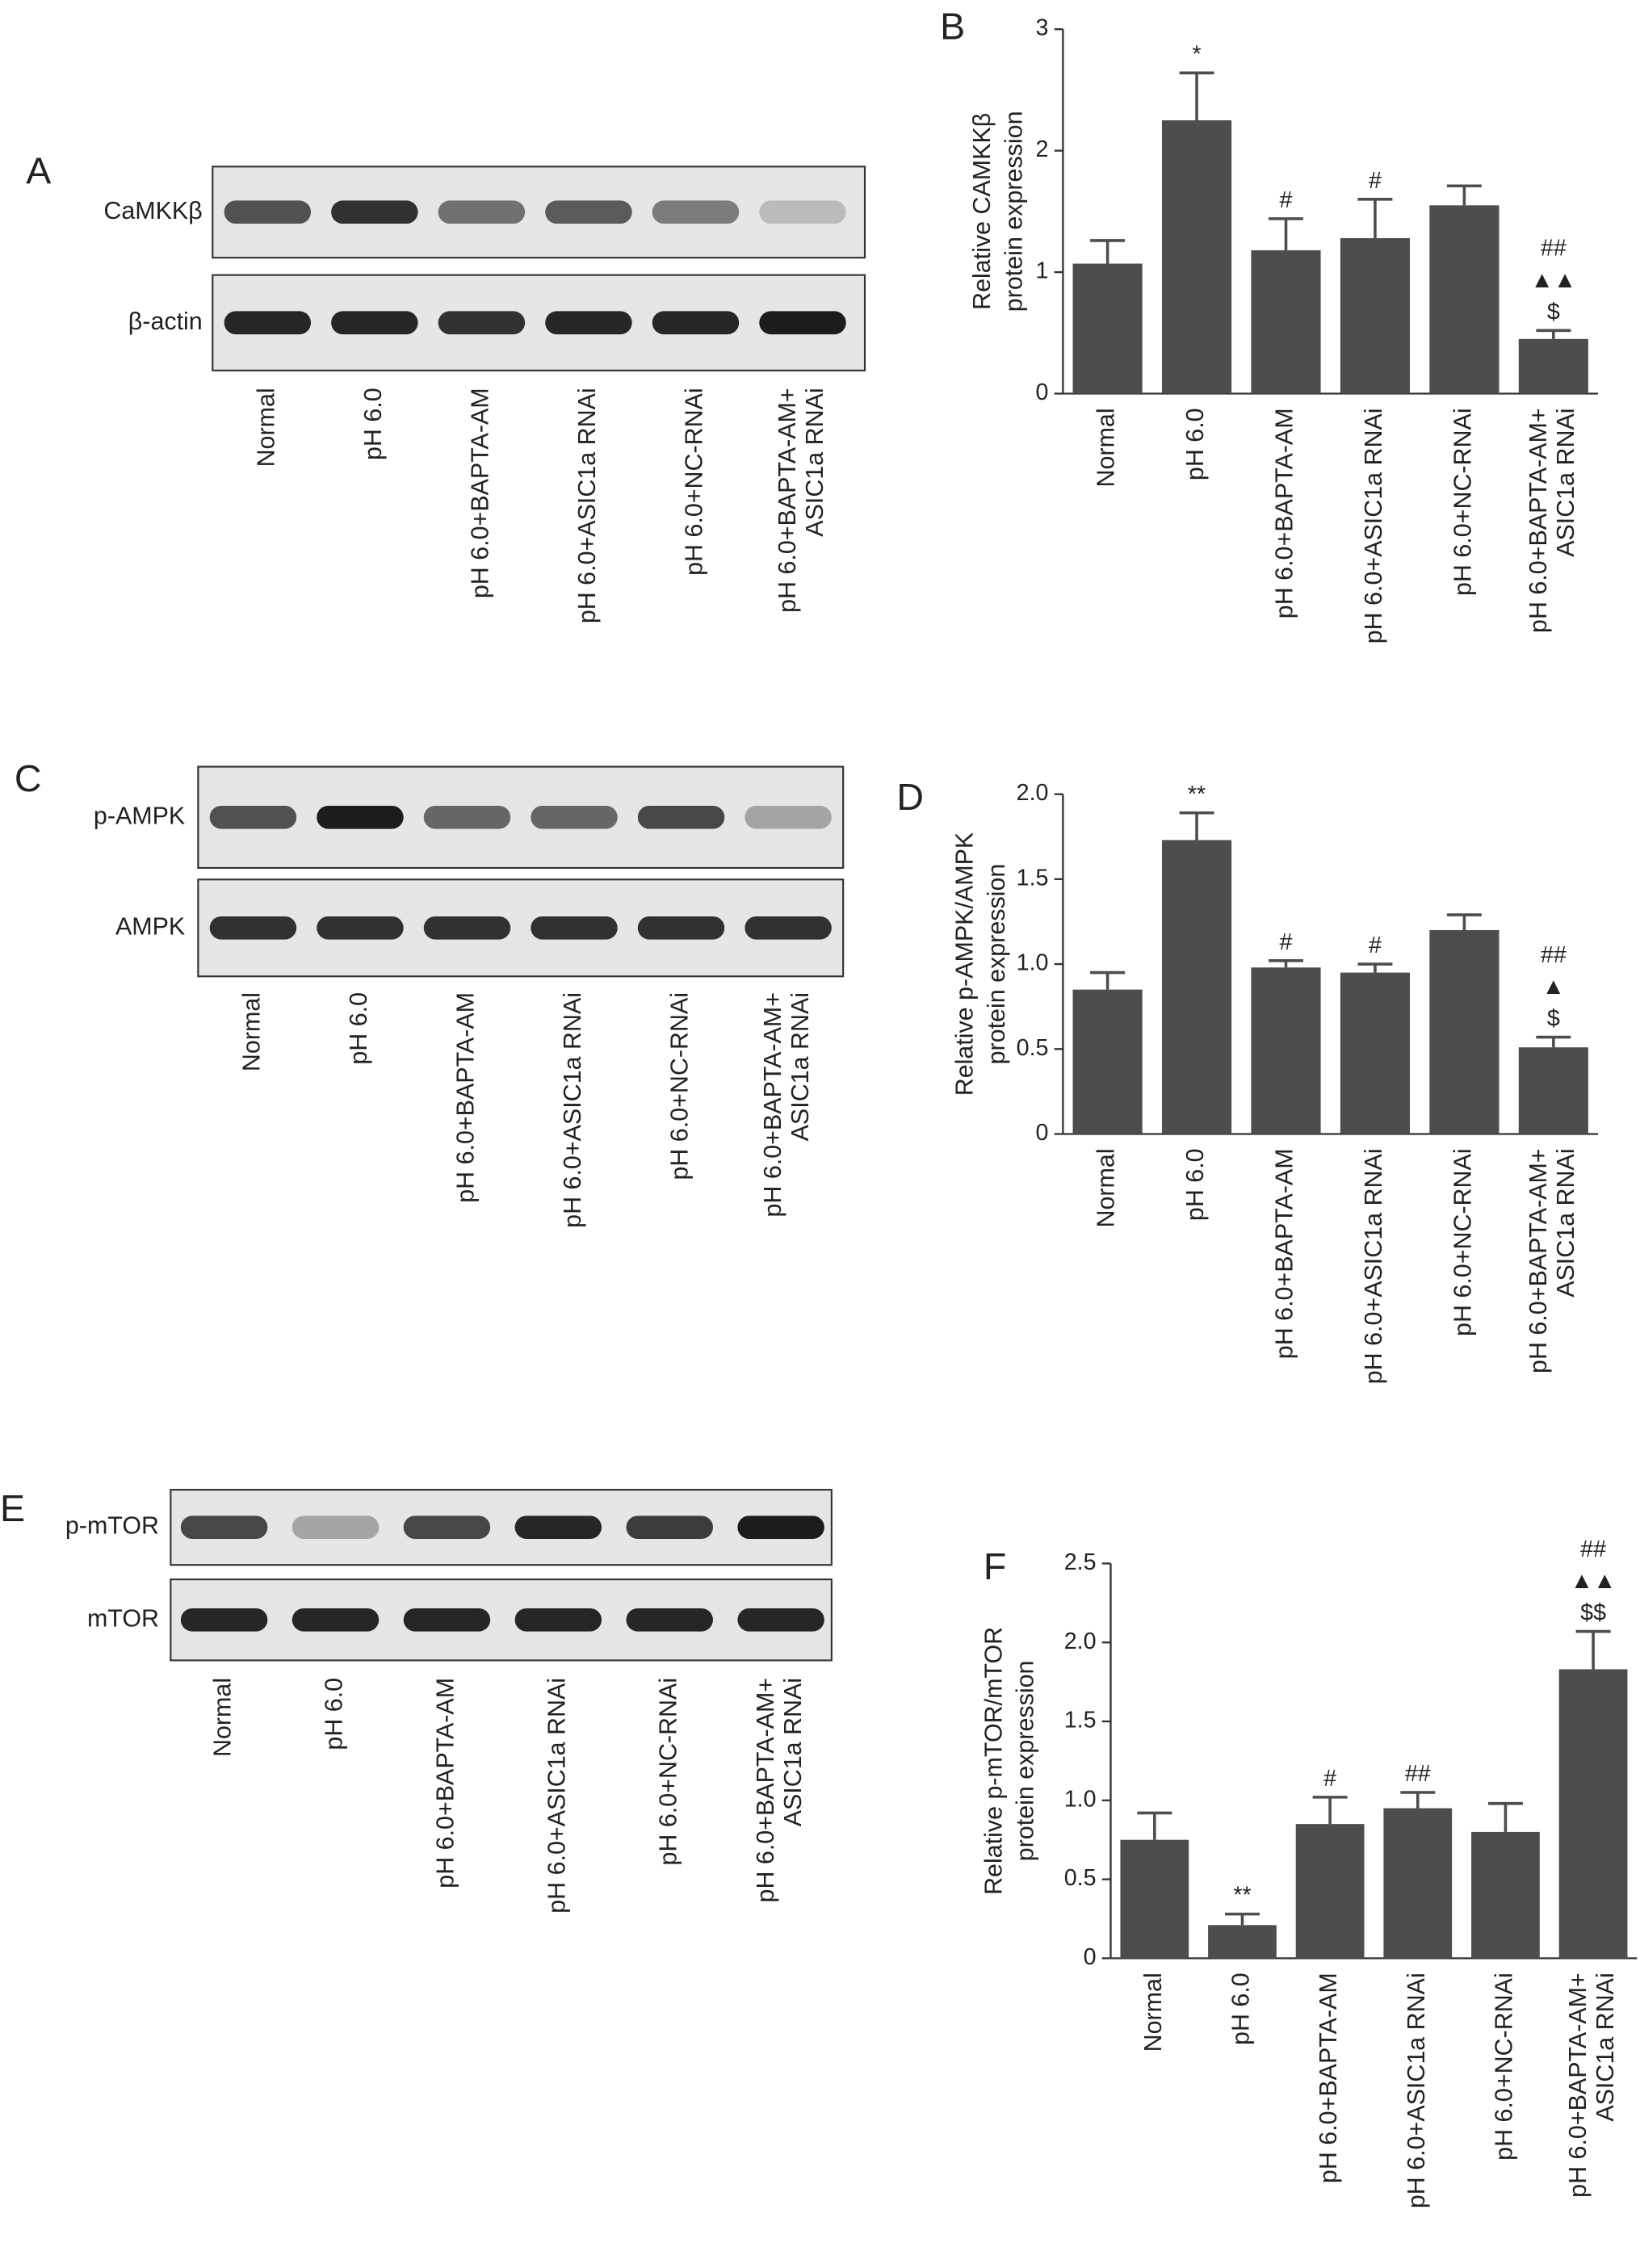 The width and height of the screenshot is (1640, 2268). I want to click on annotation: $, so click(1554, 1019).